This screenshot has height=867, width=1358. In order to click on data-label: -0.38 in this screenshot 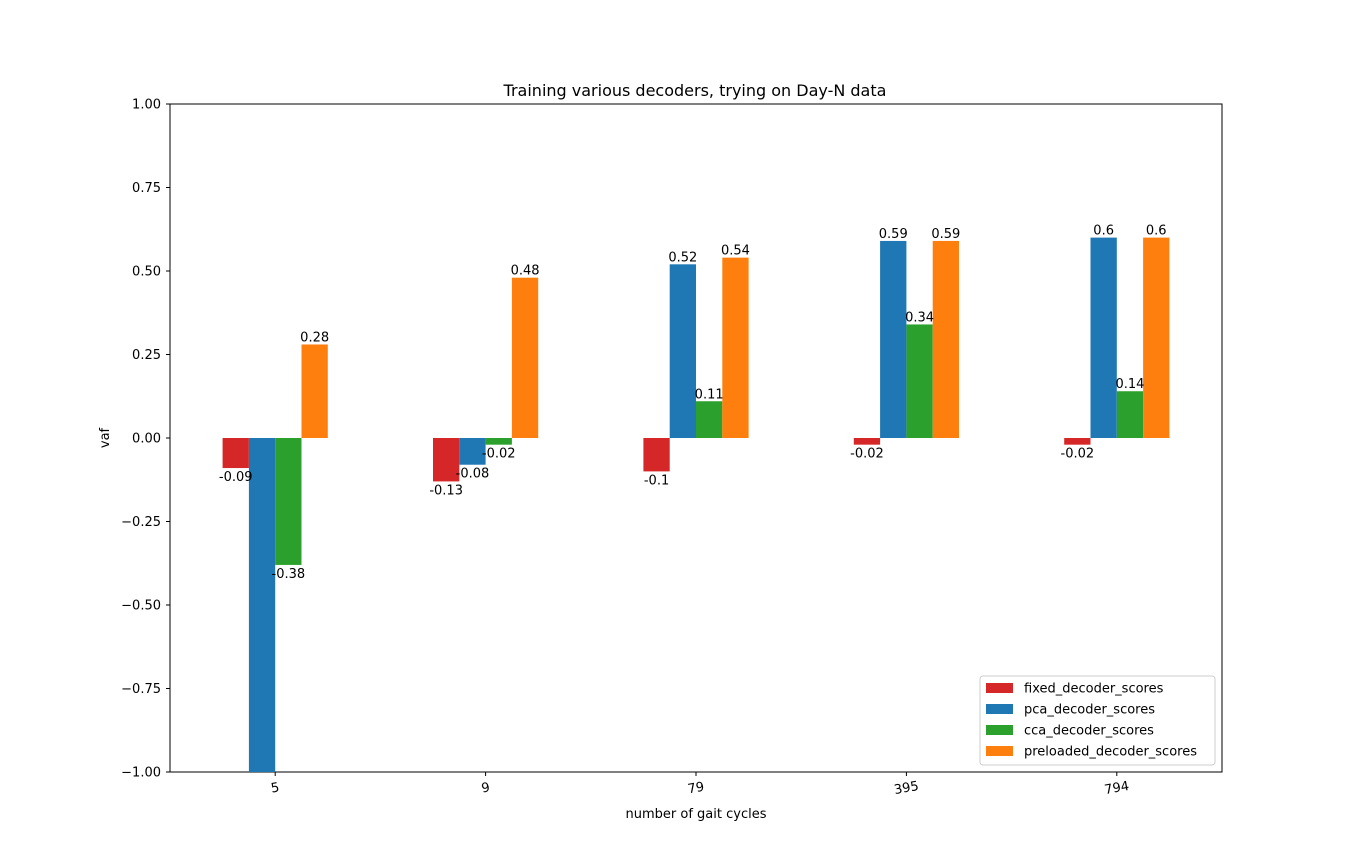, I will do `click(289, 574)`.